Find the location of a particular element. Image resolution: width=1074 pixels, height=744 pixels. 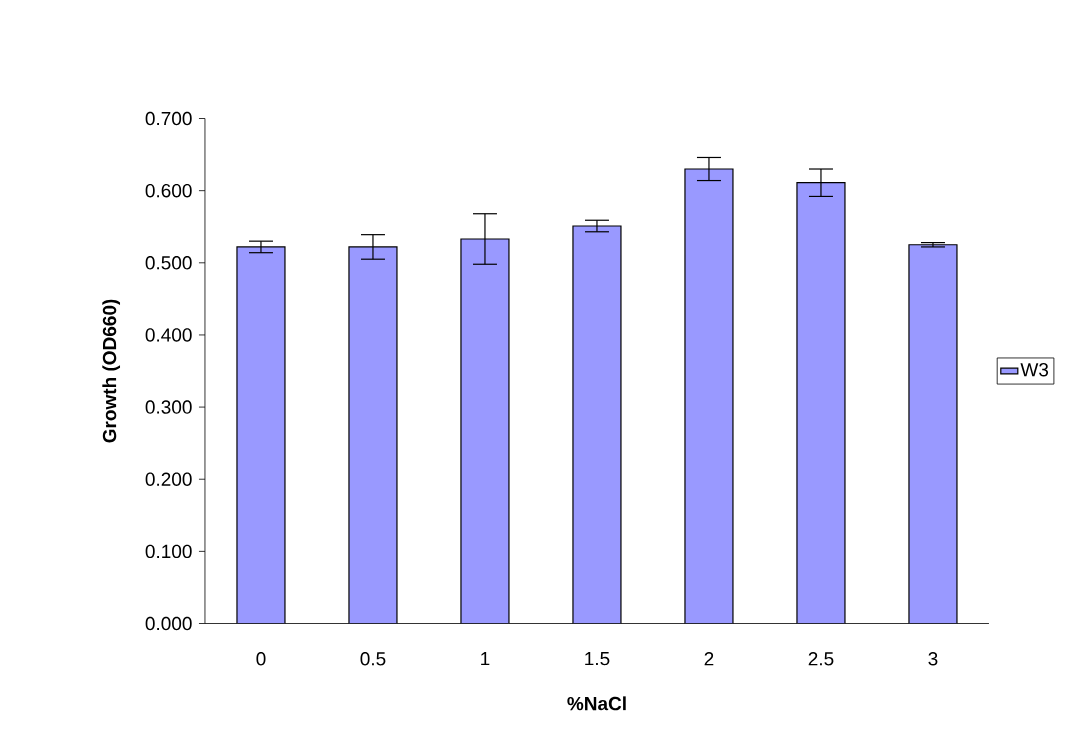

x-tick-label: 2.5 is located at coordinates (821, 659).